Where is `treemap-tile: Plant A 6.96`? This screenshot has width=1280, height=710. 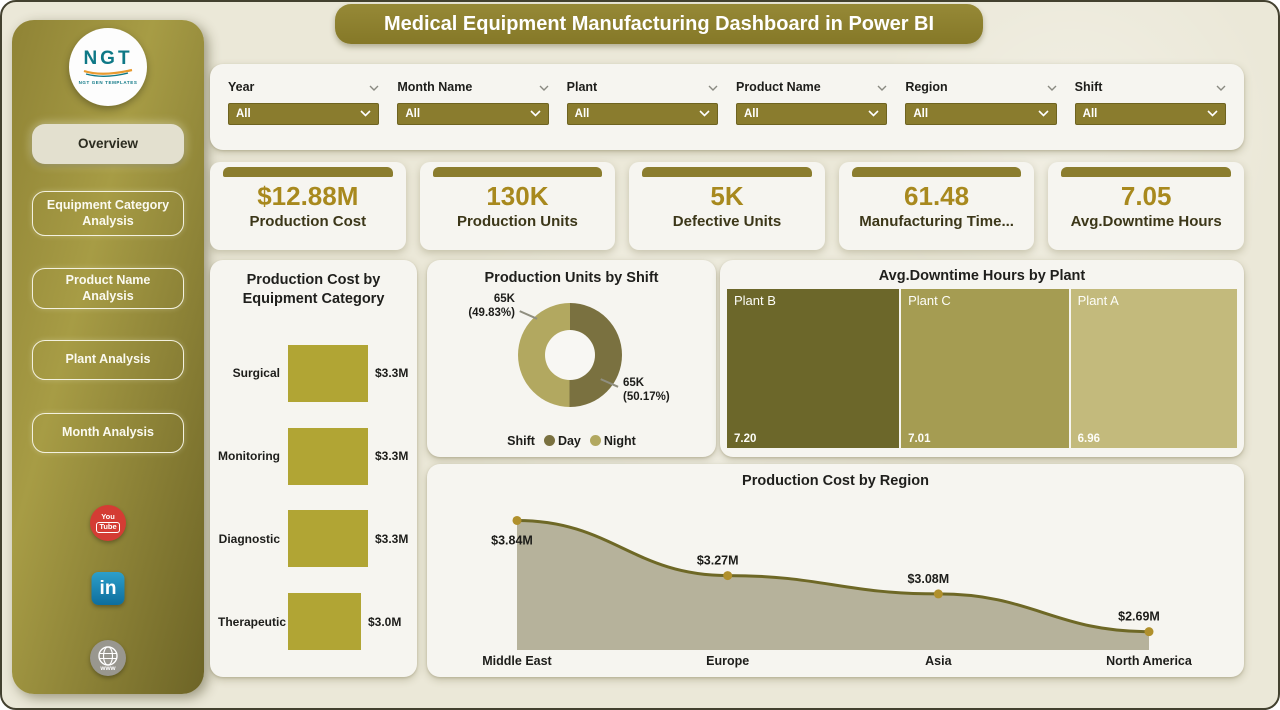
treemap-tile: Plant A 6.96 is located at coordinates (1153, 368).